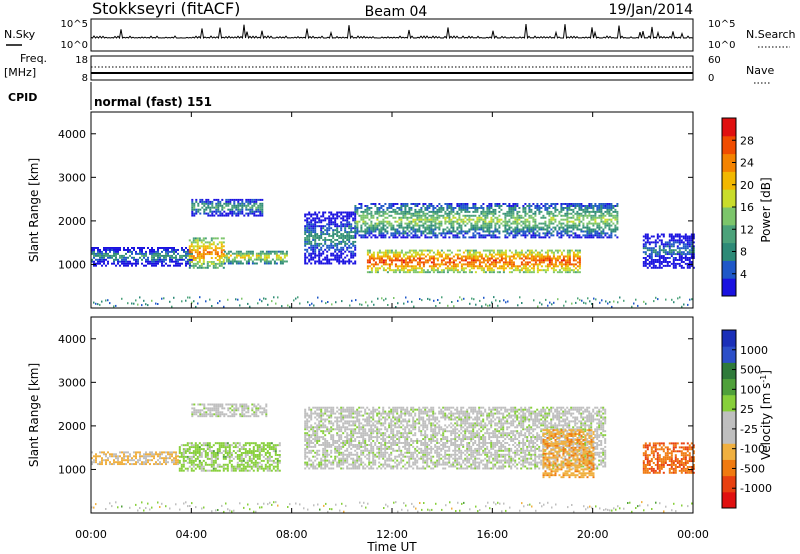 The width and height of the screenshot is (800, 554). What do you see at coordinates (20, 72) in the screenshot?
I see `freq-unit: [MHz]` at bounding box center [20, 72].